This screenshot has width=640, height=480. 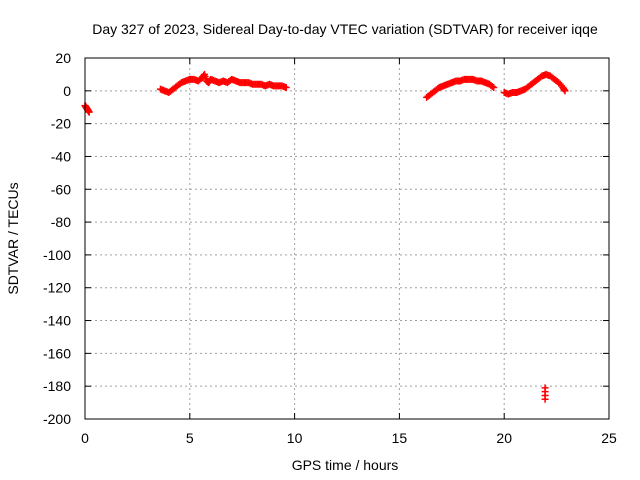 I want to click on y-tick-label: -100, so click(x=57, y=255).